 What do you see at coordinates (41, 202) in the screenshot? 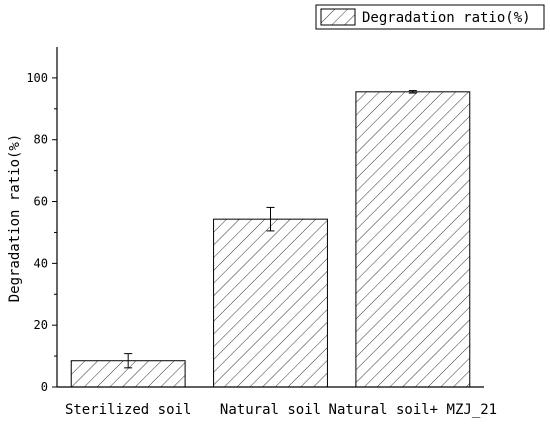
I see `y-tick-label: 60` at bounding box center [41, 202].